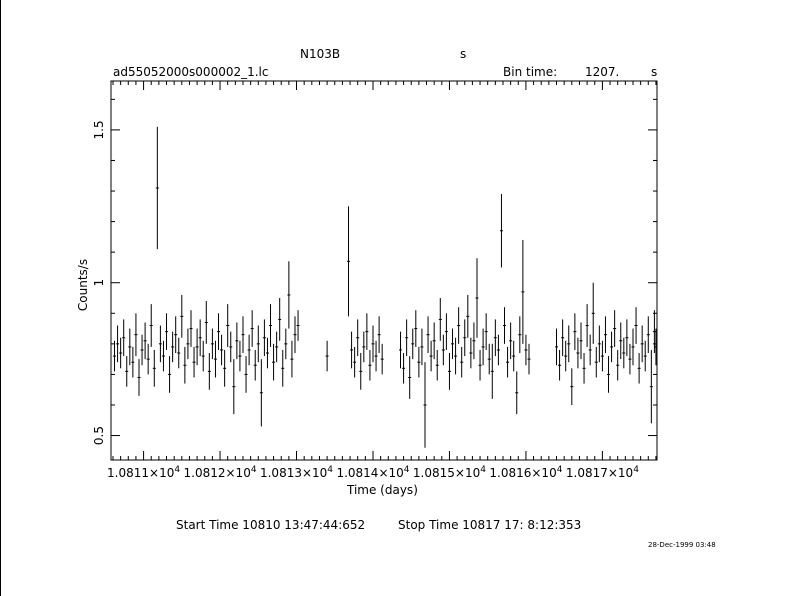  Describe the element at coordinates (490, 525) in the screenshot. I see `stop-time: Stop Time 10817 17: 8:12:353` at that location.